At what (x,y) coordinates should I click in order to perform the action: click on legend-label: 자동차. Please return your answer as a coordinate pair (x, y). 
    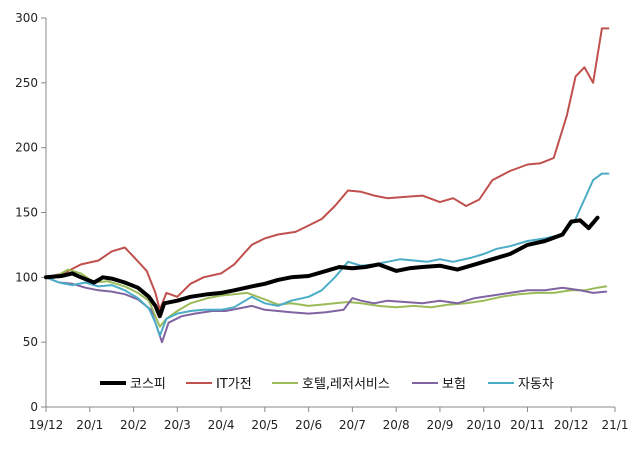
    Looking at the image, I should click on (536, 384).